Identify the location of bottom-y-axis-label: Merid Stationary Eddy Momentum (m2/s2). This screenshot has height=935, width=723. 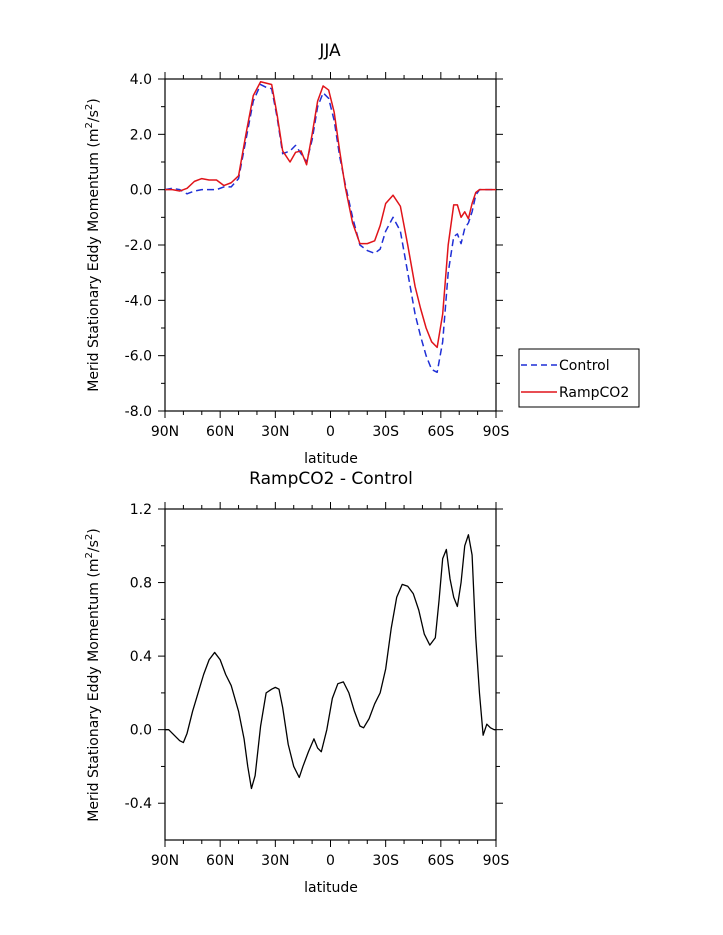
(93, 674).